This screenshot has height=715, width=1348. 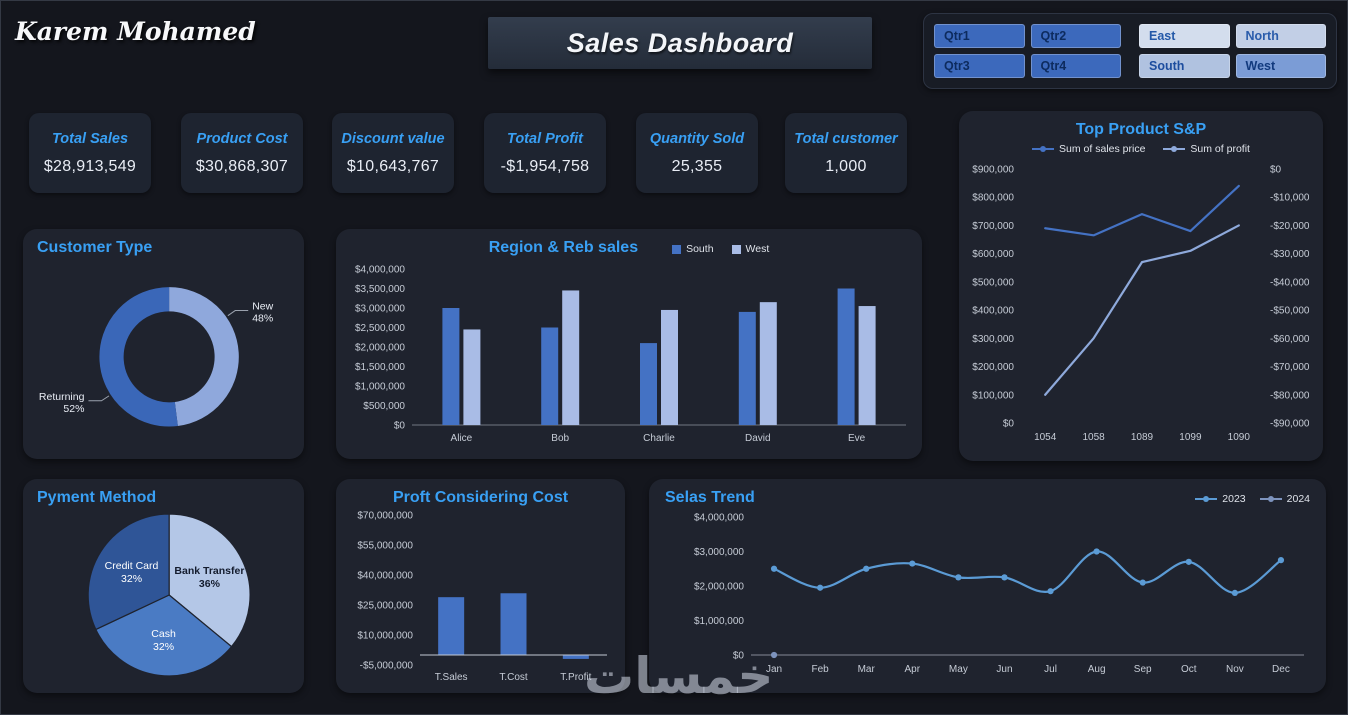 What do you see at coordinates (1290, 198) in the screenshot?
I see `svg-text: -$10,000` at bounding box center [1290, 198].